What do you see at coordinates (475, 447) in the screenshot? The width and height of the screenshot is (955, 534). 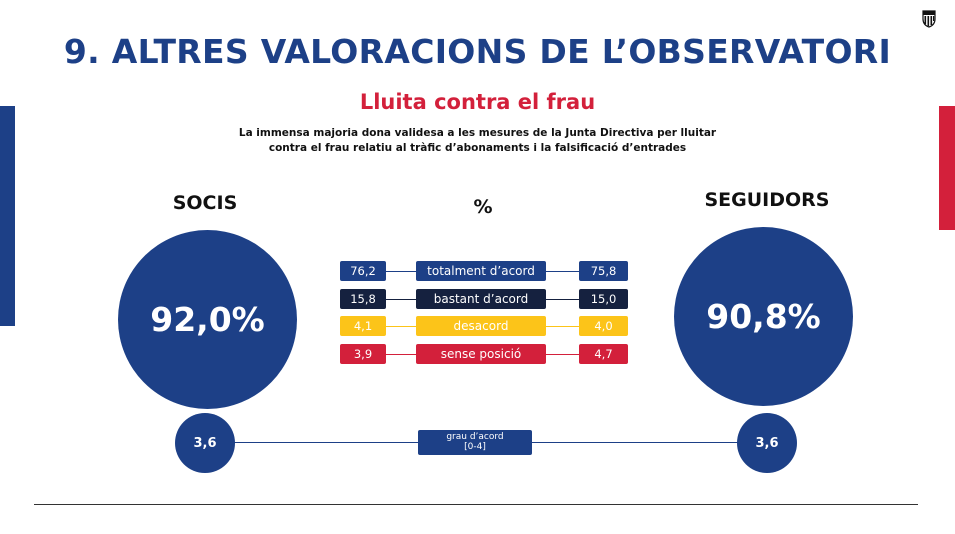 I see `grau-label-line-2: [0-4]` at bounding box center [475, 447].